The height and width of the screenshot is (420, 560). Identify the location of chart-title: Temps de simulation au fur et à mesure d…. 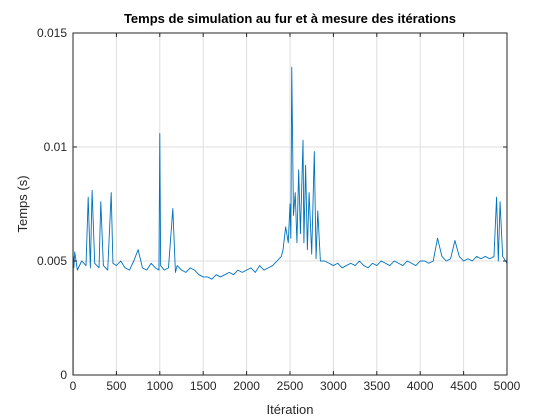
(290, 18).